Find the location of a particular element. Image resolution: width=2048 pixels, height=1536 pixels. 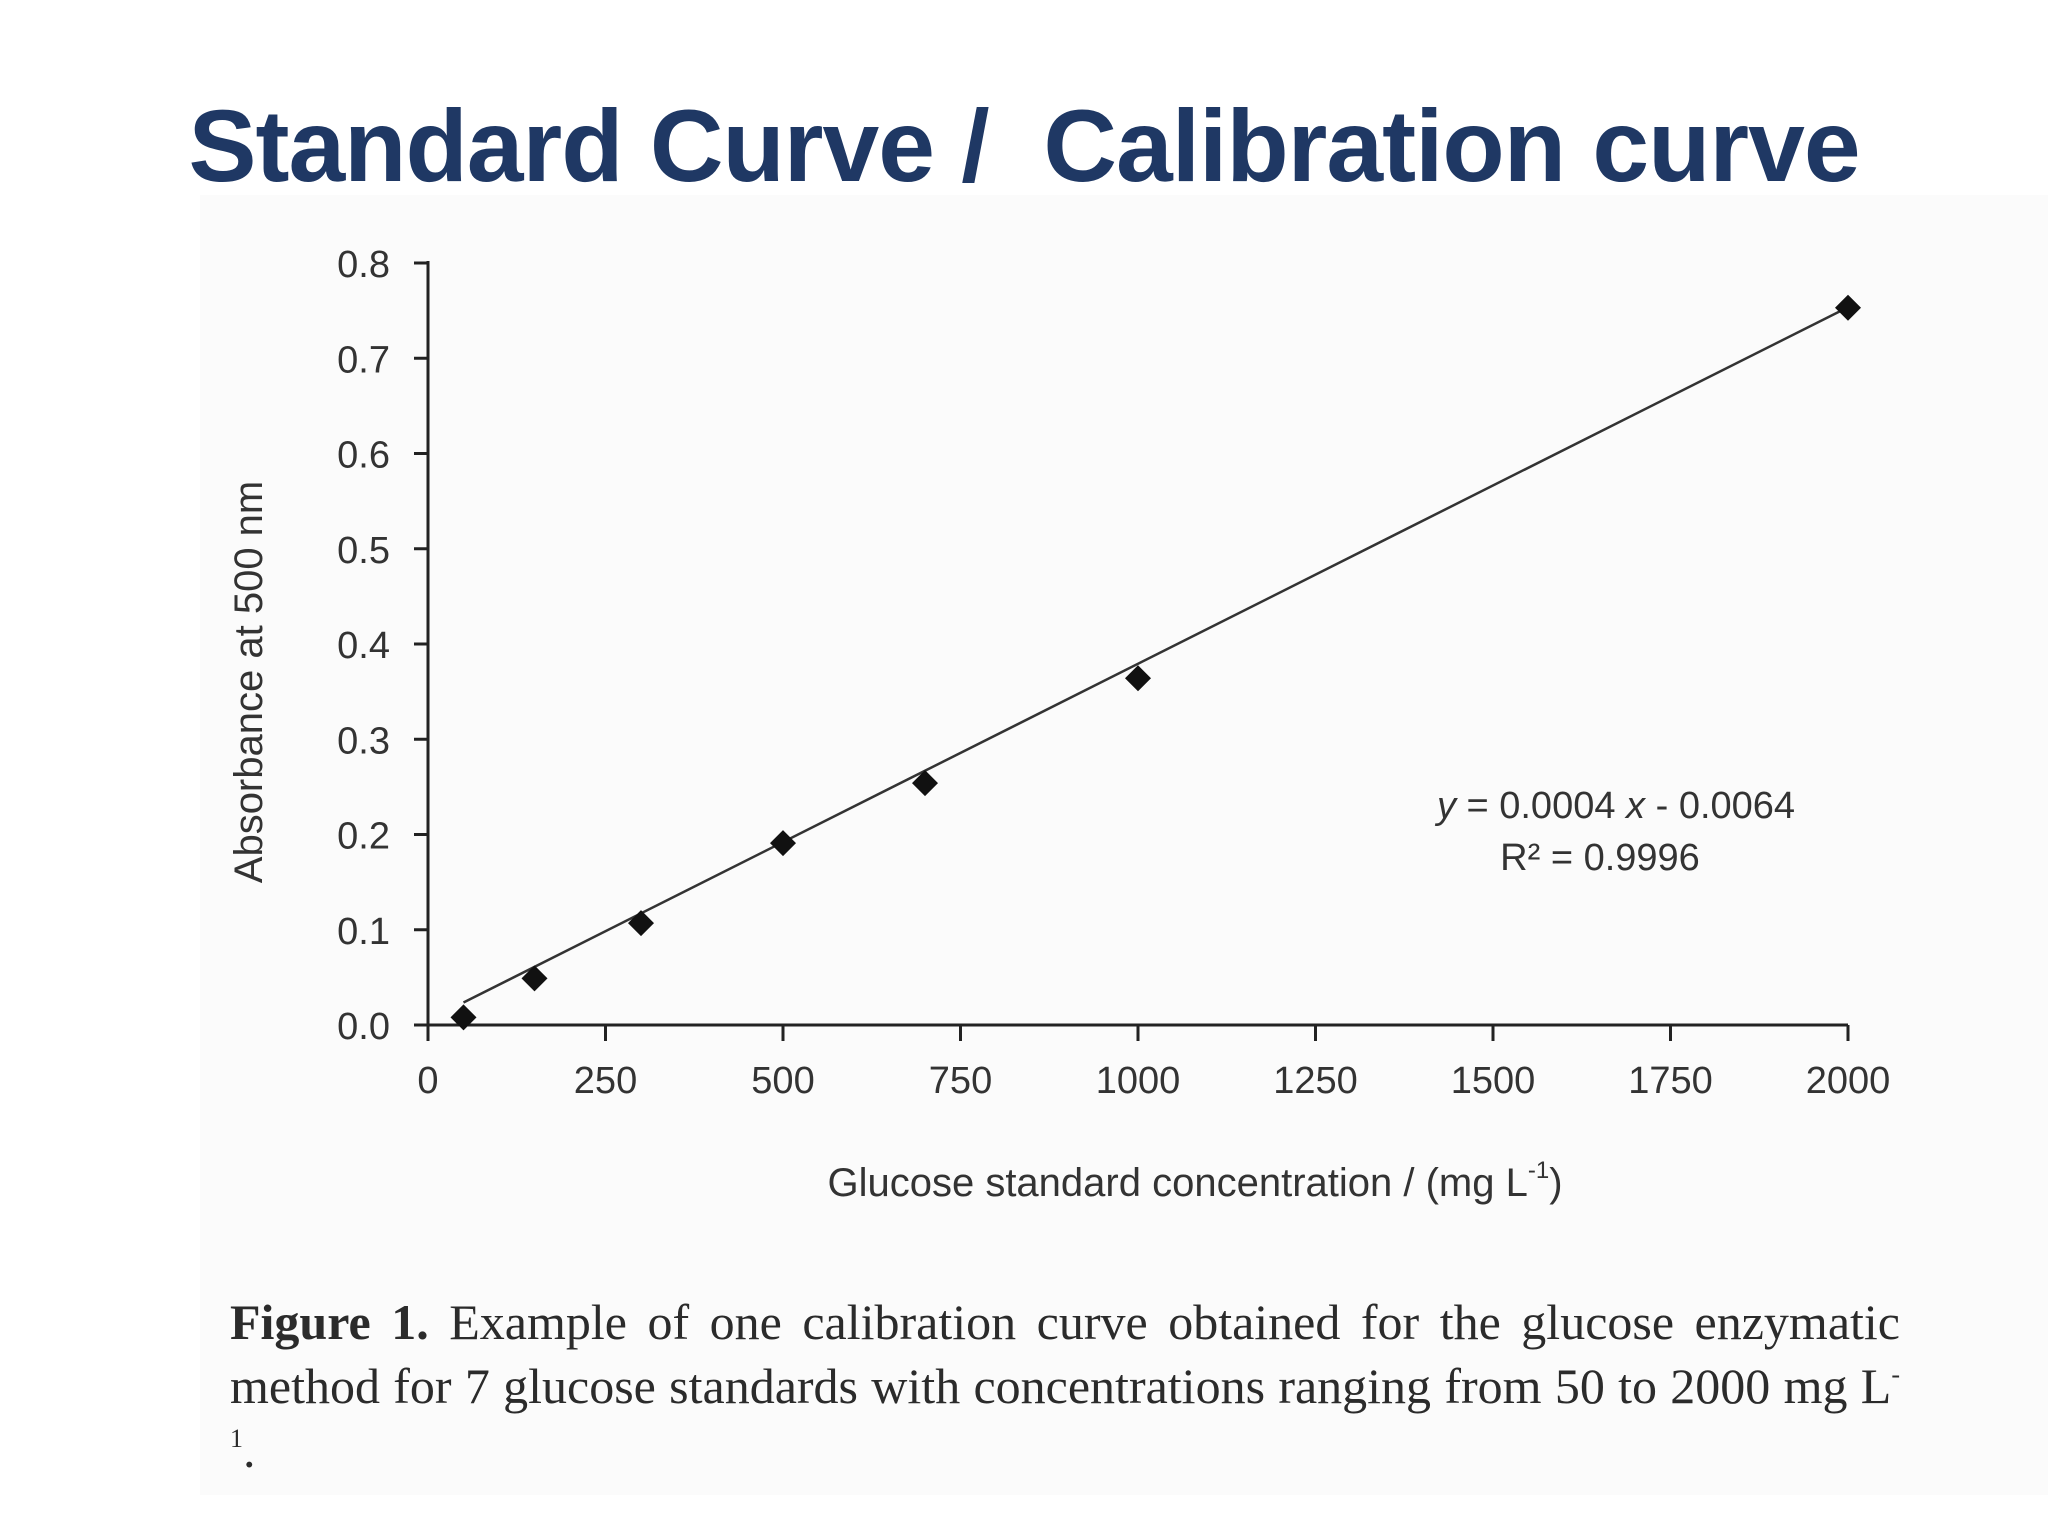

x-axis-ticks: 0 250 500 750 1000 1250 1500 1750 2000 is located at coordinates (1153, 1063).